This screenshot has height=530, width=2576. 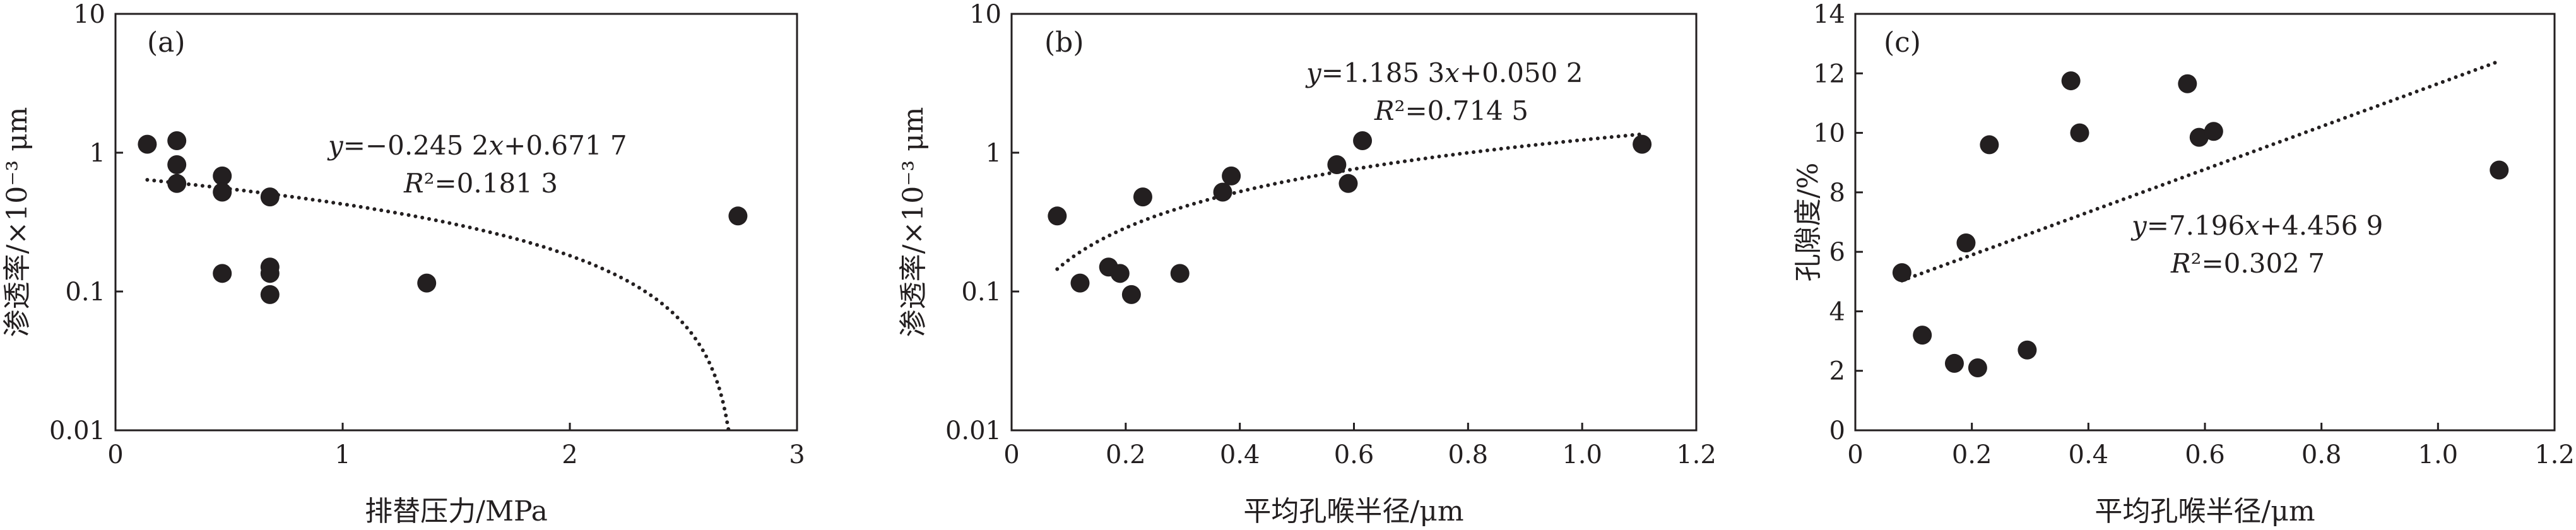 I want to click on r2-b: R²=0.714 5, so click(x=1451, y=110).